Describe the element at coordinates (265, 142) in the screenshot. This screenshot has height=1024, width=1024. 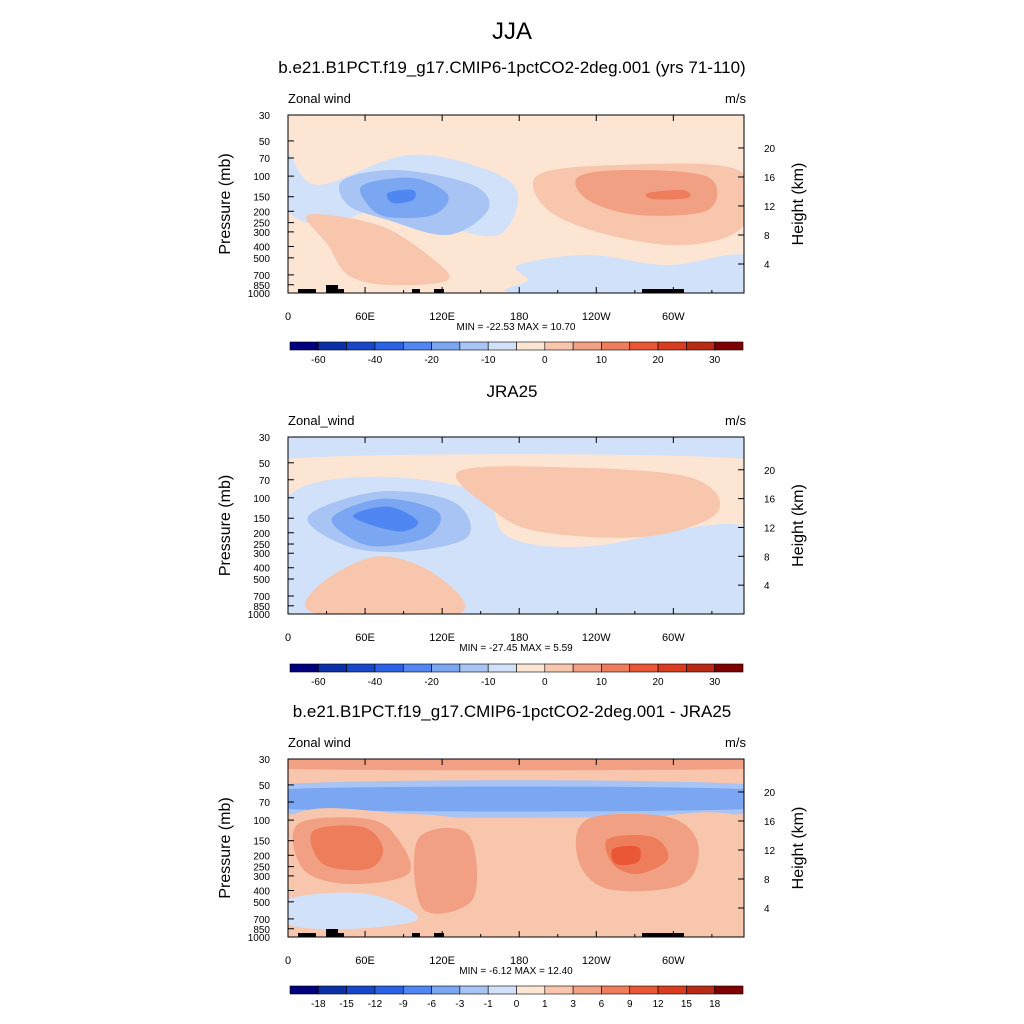
I see `pressure-tick-label: 50` at that location.